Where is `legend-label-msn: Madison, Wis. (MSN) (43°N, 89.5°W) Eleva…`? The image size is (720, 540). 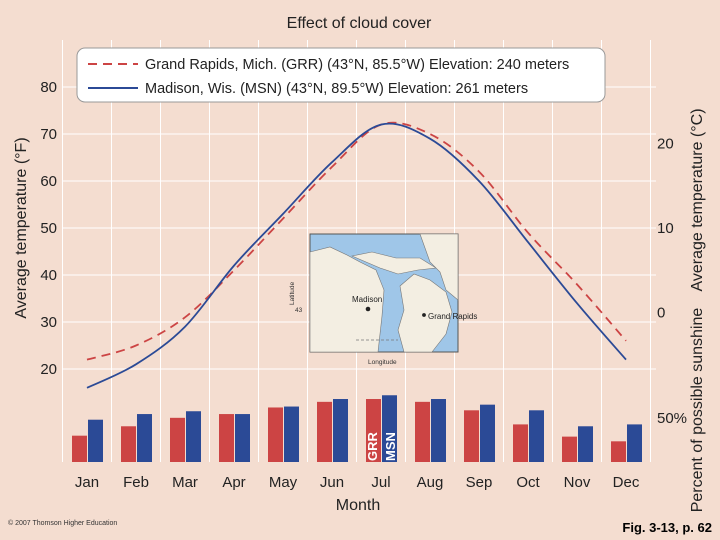 legend-label-msn: Madison, Wis. (MSN) (43°N, 89.5°W) Eleva… is located at coordinates (336, 89).